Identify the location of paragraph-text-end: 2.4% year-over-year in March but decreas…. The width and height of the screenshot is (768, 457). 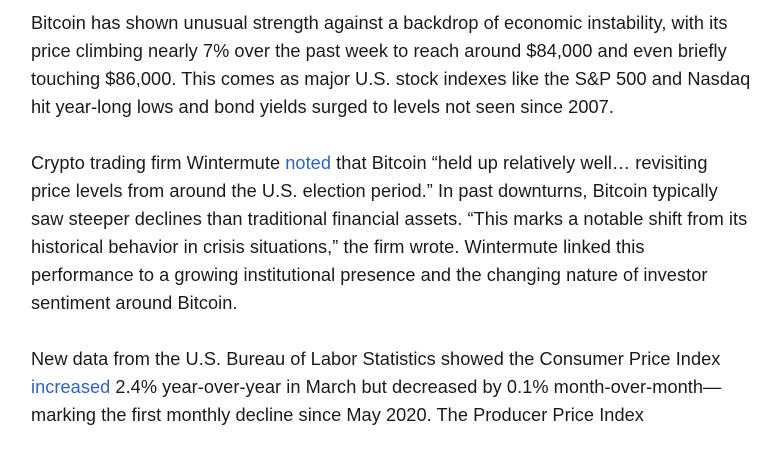
(376, 401).